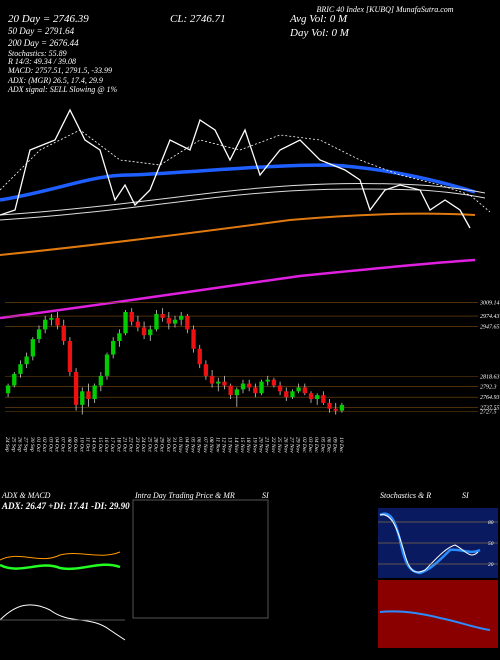 The image size is (500, 660). Describe the element at coordinates (198, 19) in the screenshot. I see `annotation: CL: 2746.71` at that location.